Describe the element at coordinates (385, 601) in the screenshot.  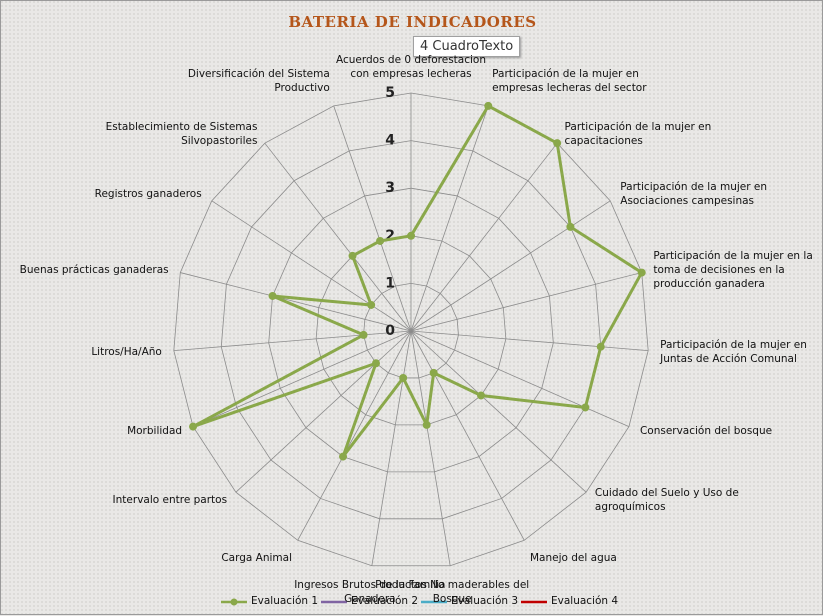
I see `legend-label: Evaluación 2` at that location.